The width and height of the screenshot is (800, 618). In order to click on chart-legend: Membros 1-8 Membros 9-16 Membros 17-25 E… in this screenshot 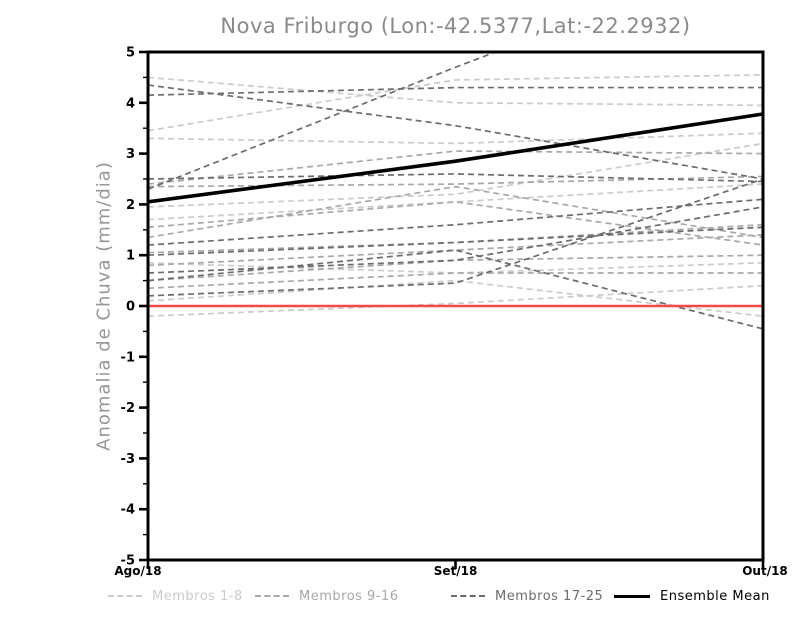, I will do `click(400, 598)`.